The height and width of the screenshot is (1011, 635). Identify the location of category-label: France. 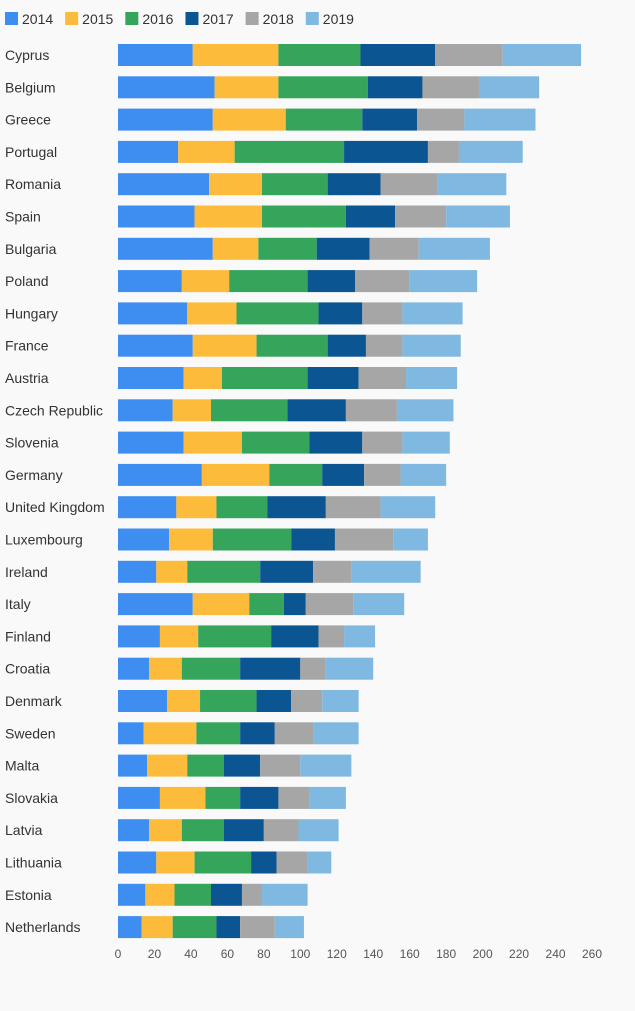
(27, 346).